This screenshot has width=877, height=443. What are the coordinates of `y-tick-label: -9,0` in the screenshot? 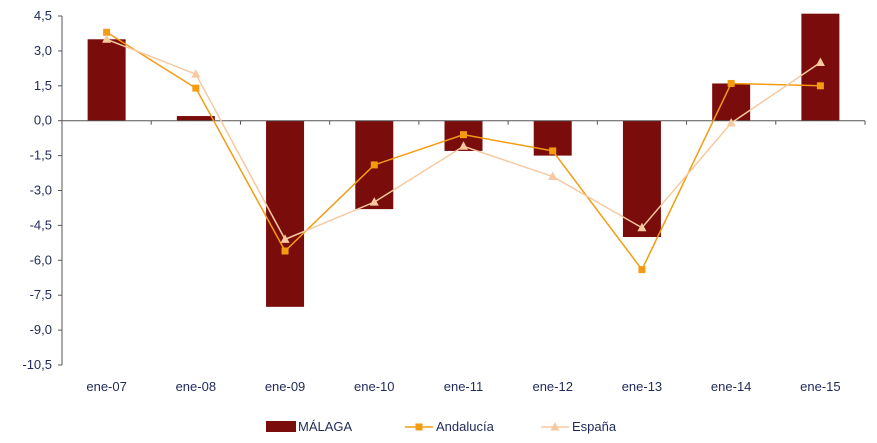 It's located at (41, 329).